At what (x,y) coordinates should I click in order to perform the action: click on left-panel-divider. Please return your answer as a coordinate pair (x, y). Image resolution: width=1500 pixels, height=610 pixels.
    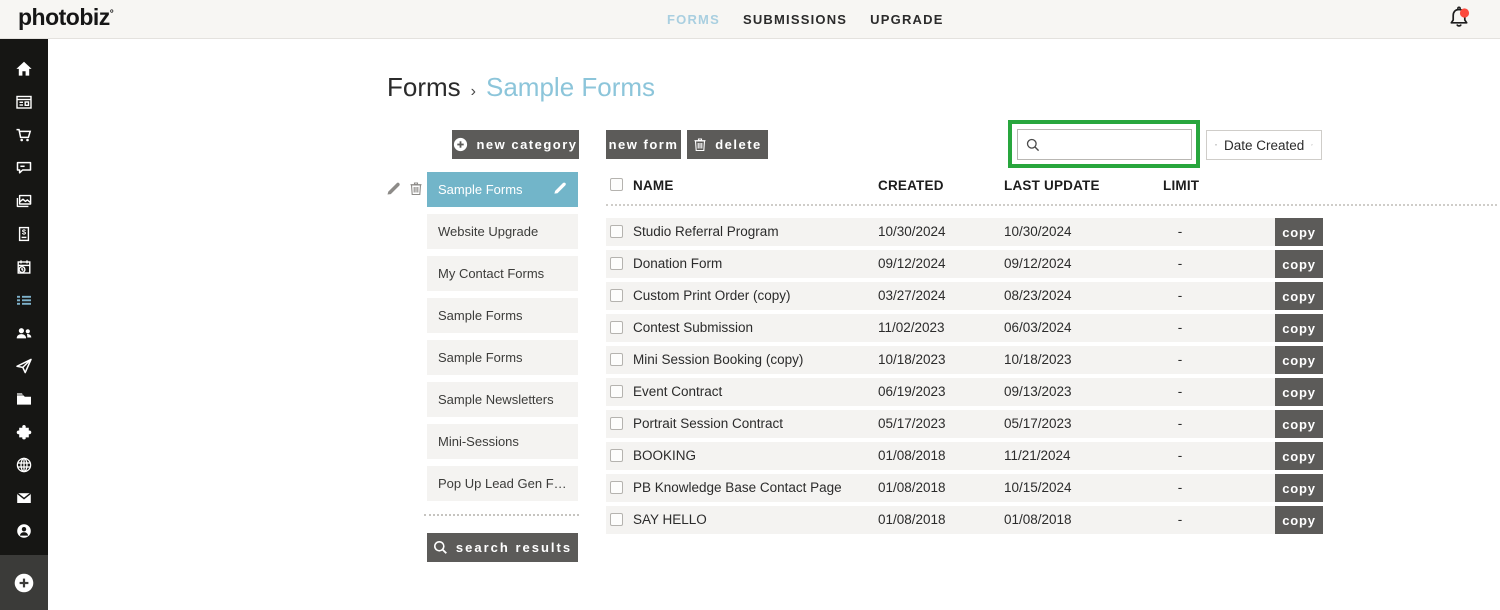
    Looking at the image, I should click on (501, 515).